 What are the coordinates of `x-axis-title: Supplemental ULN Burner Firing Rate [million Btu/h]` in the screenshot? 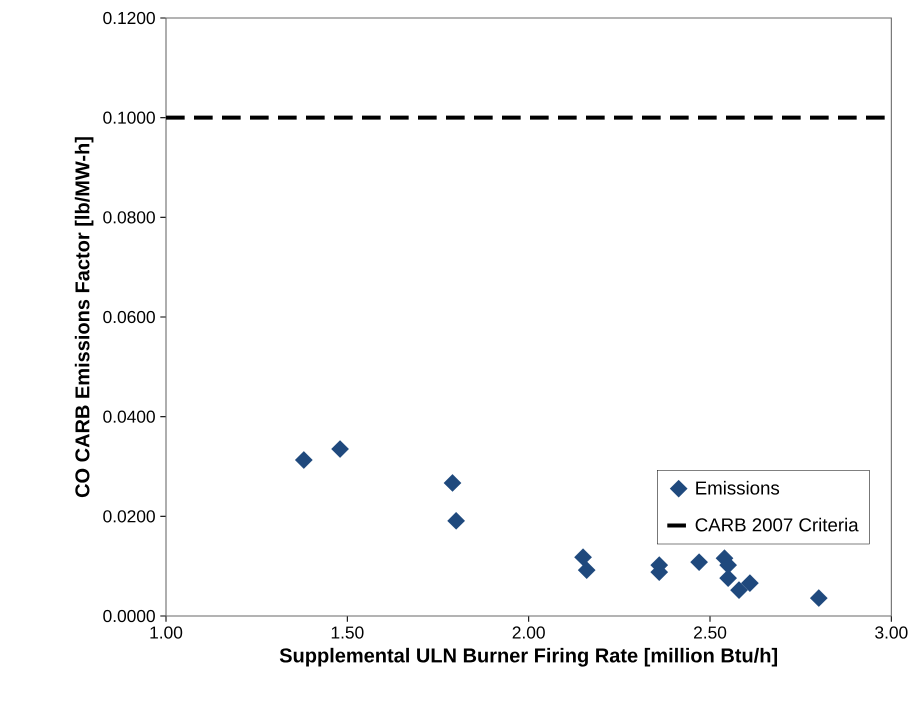 It's located at (529, 657).